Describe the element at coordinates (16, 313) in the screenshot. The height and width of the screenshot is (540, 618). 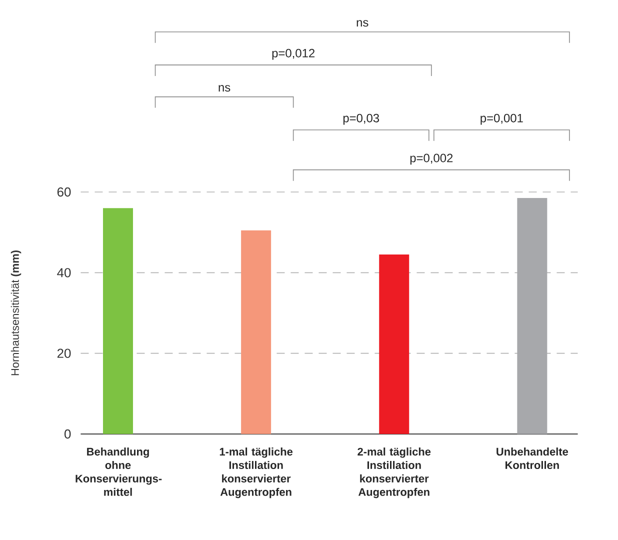
I see `y-axis-title: Hornhautsensitivität (mm)` at that location.